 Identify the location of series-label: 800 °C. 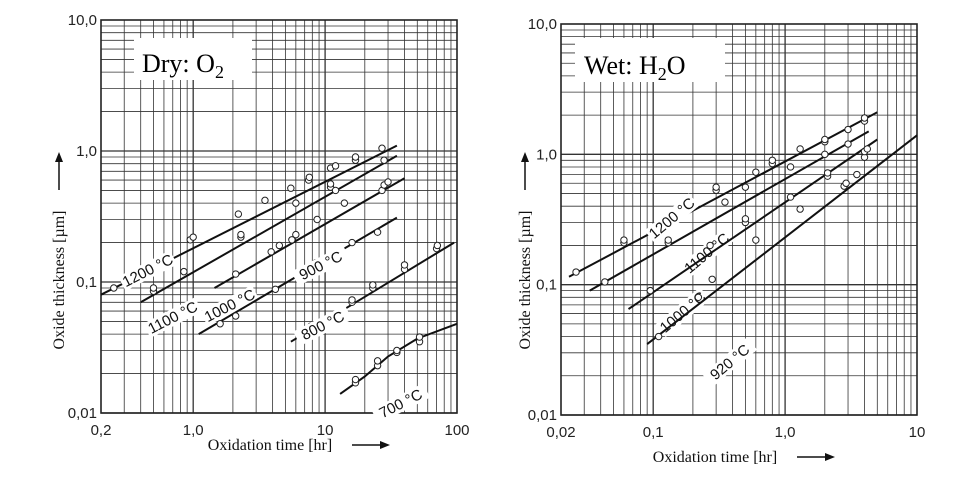
(323, 326).